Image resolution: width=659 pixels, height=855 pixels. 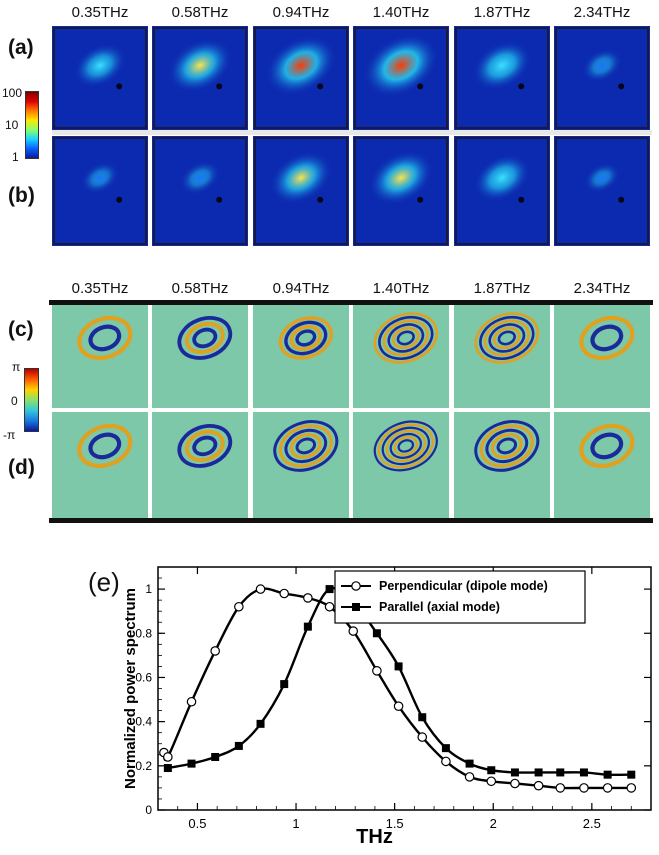 What do you see at coordinates (352, 132) in the screenshot?
I see `amplitude-row-separator` at bounding box center [352, 132].